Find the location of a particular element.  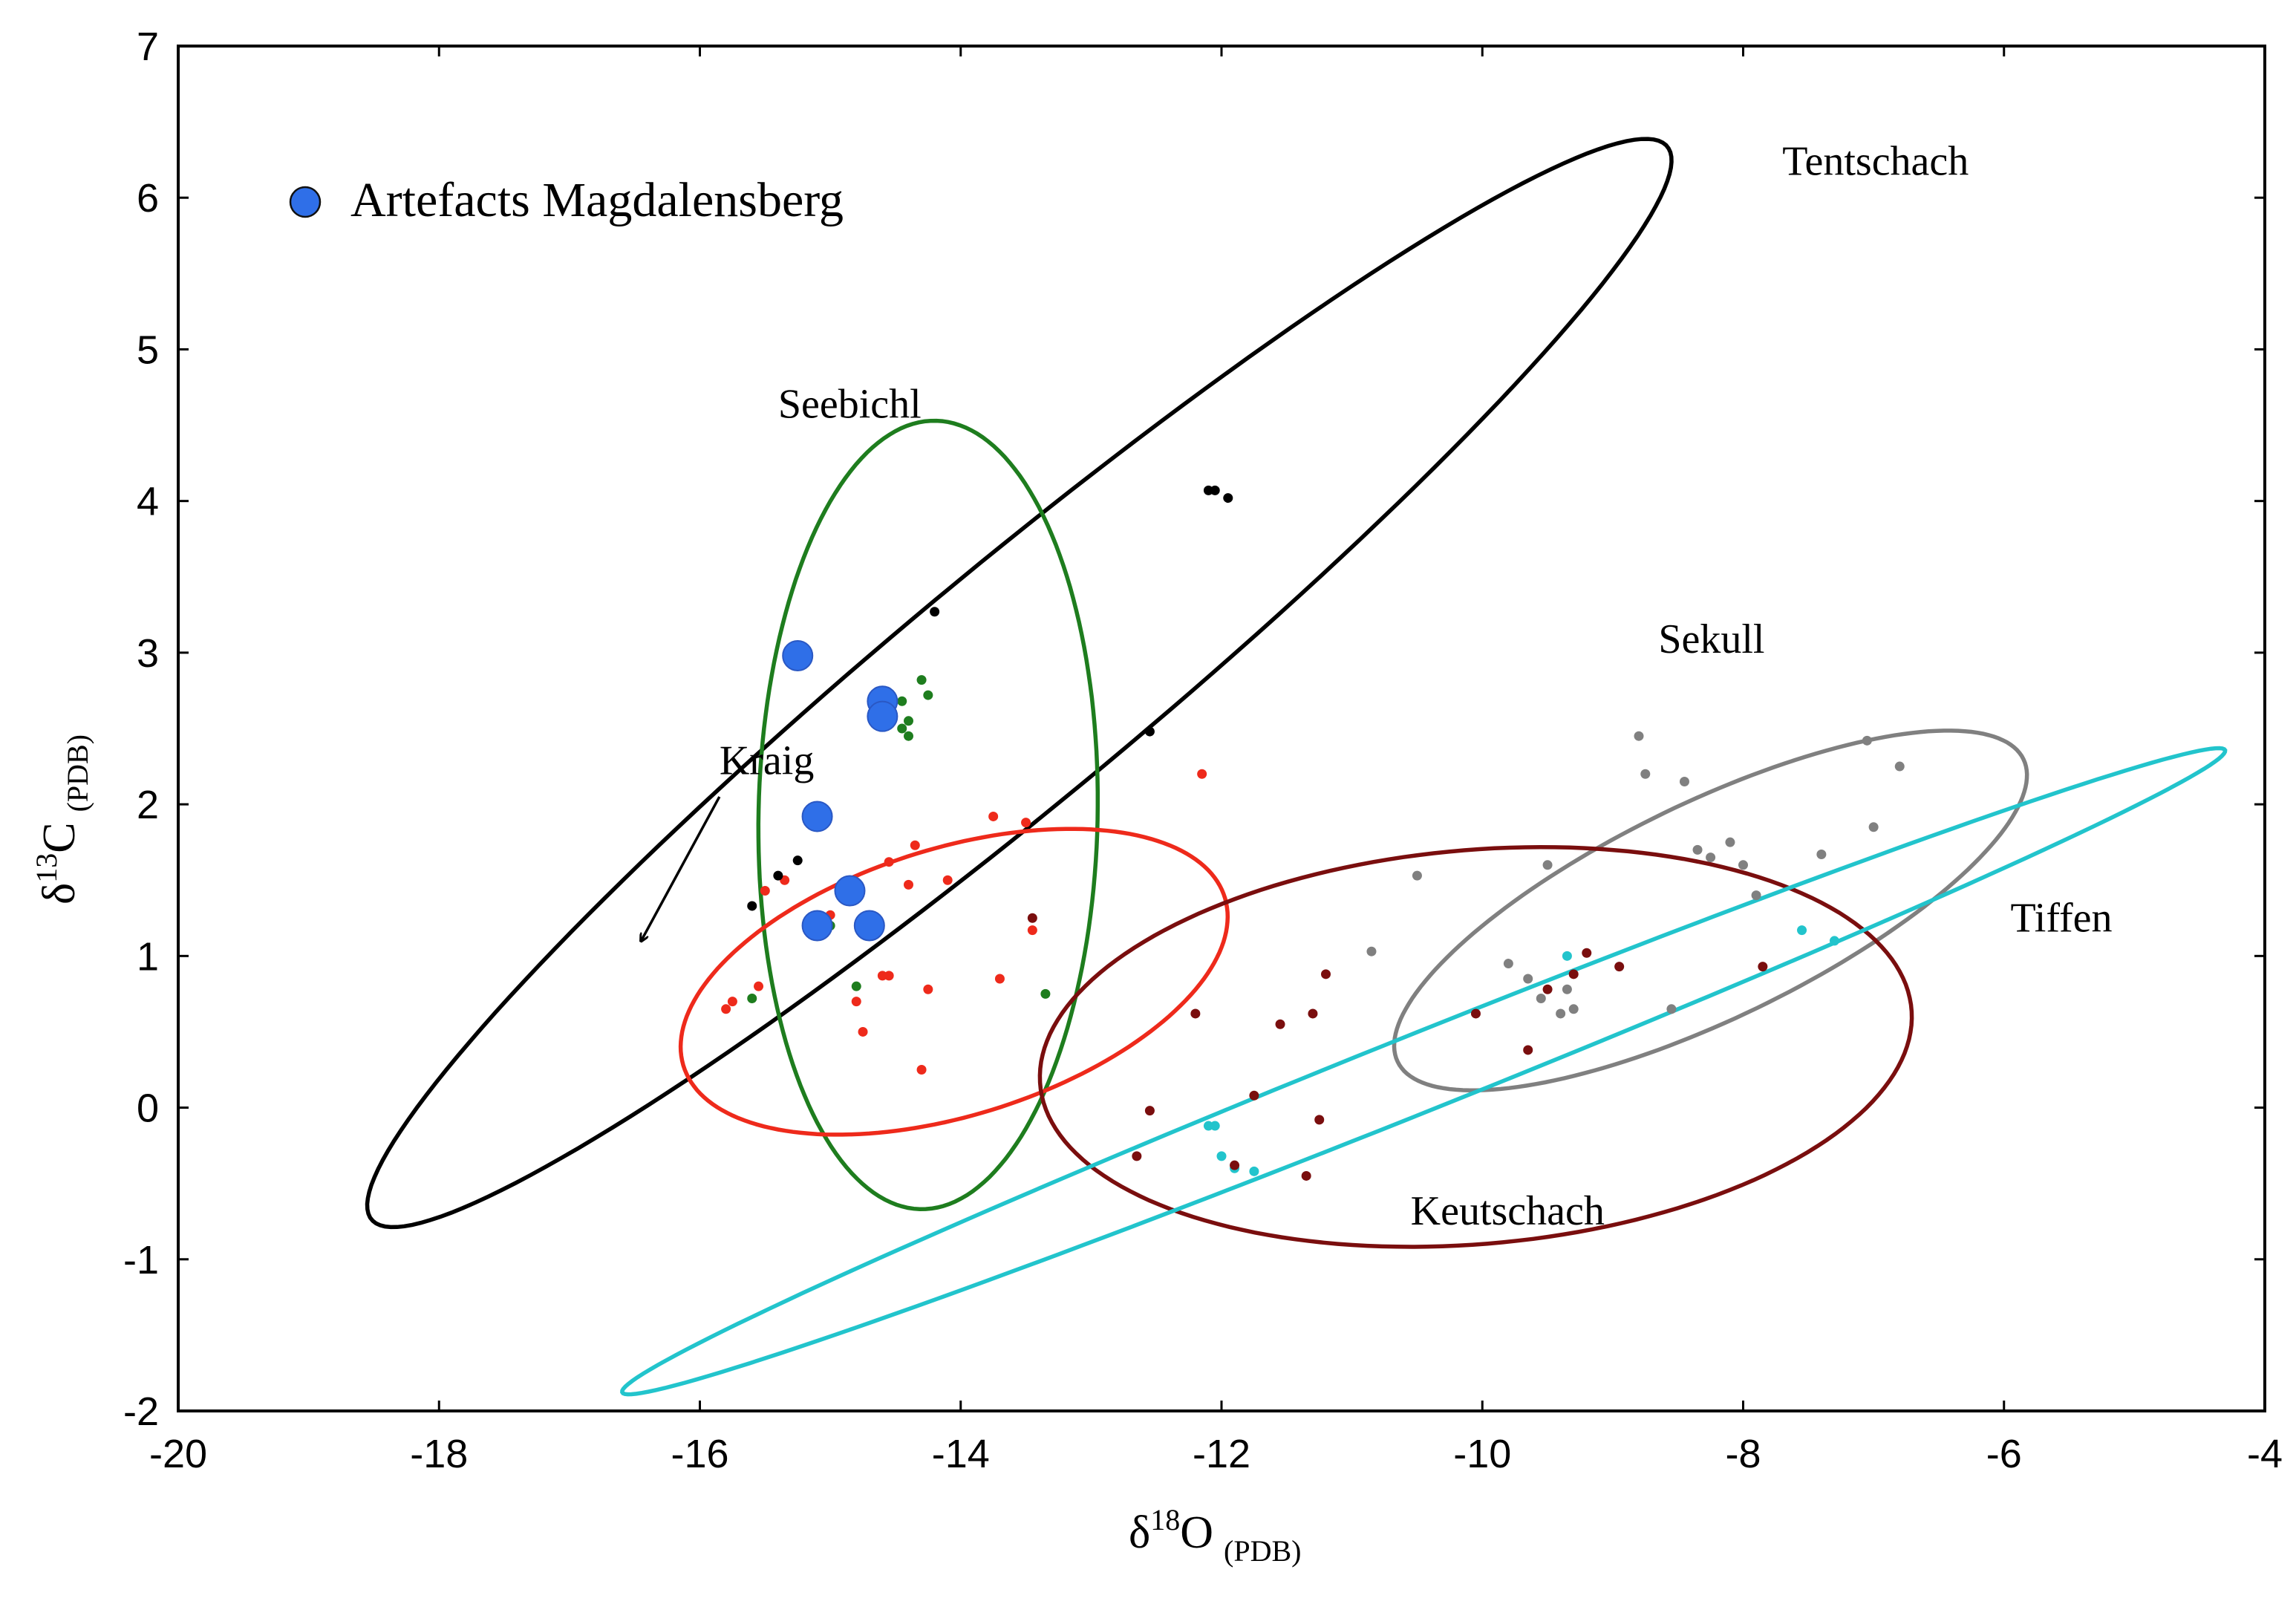

x-tick-label: -12 is located at coordinates (1221, 1454).